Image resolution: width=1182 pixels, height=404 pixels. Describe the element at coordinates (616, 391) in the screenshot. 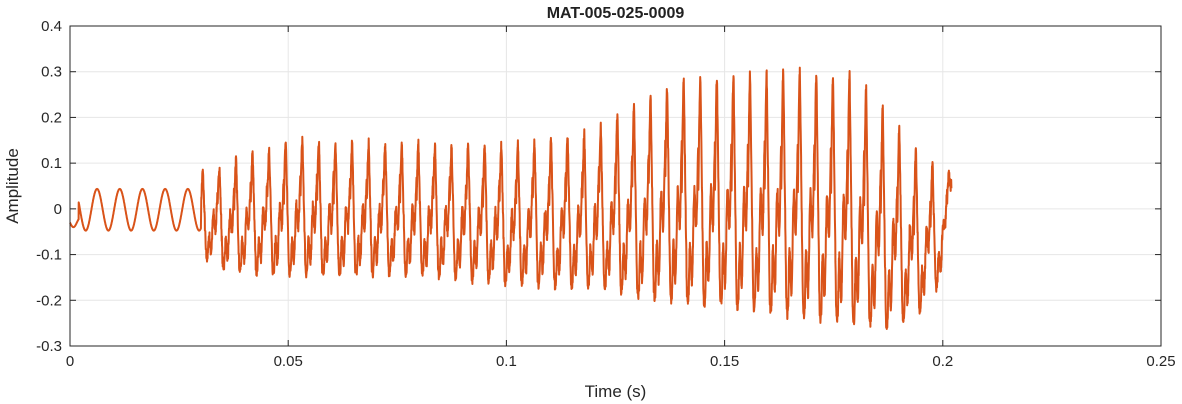

I see `x-axis-label: Time (s)` at that location.